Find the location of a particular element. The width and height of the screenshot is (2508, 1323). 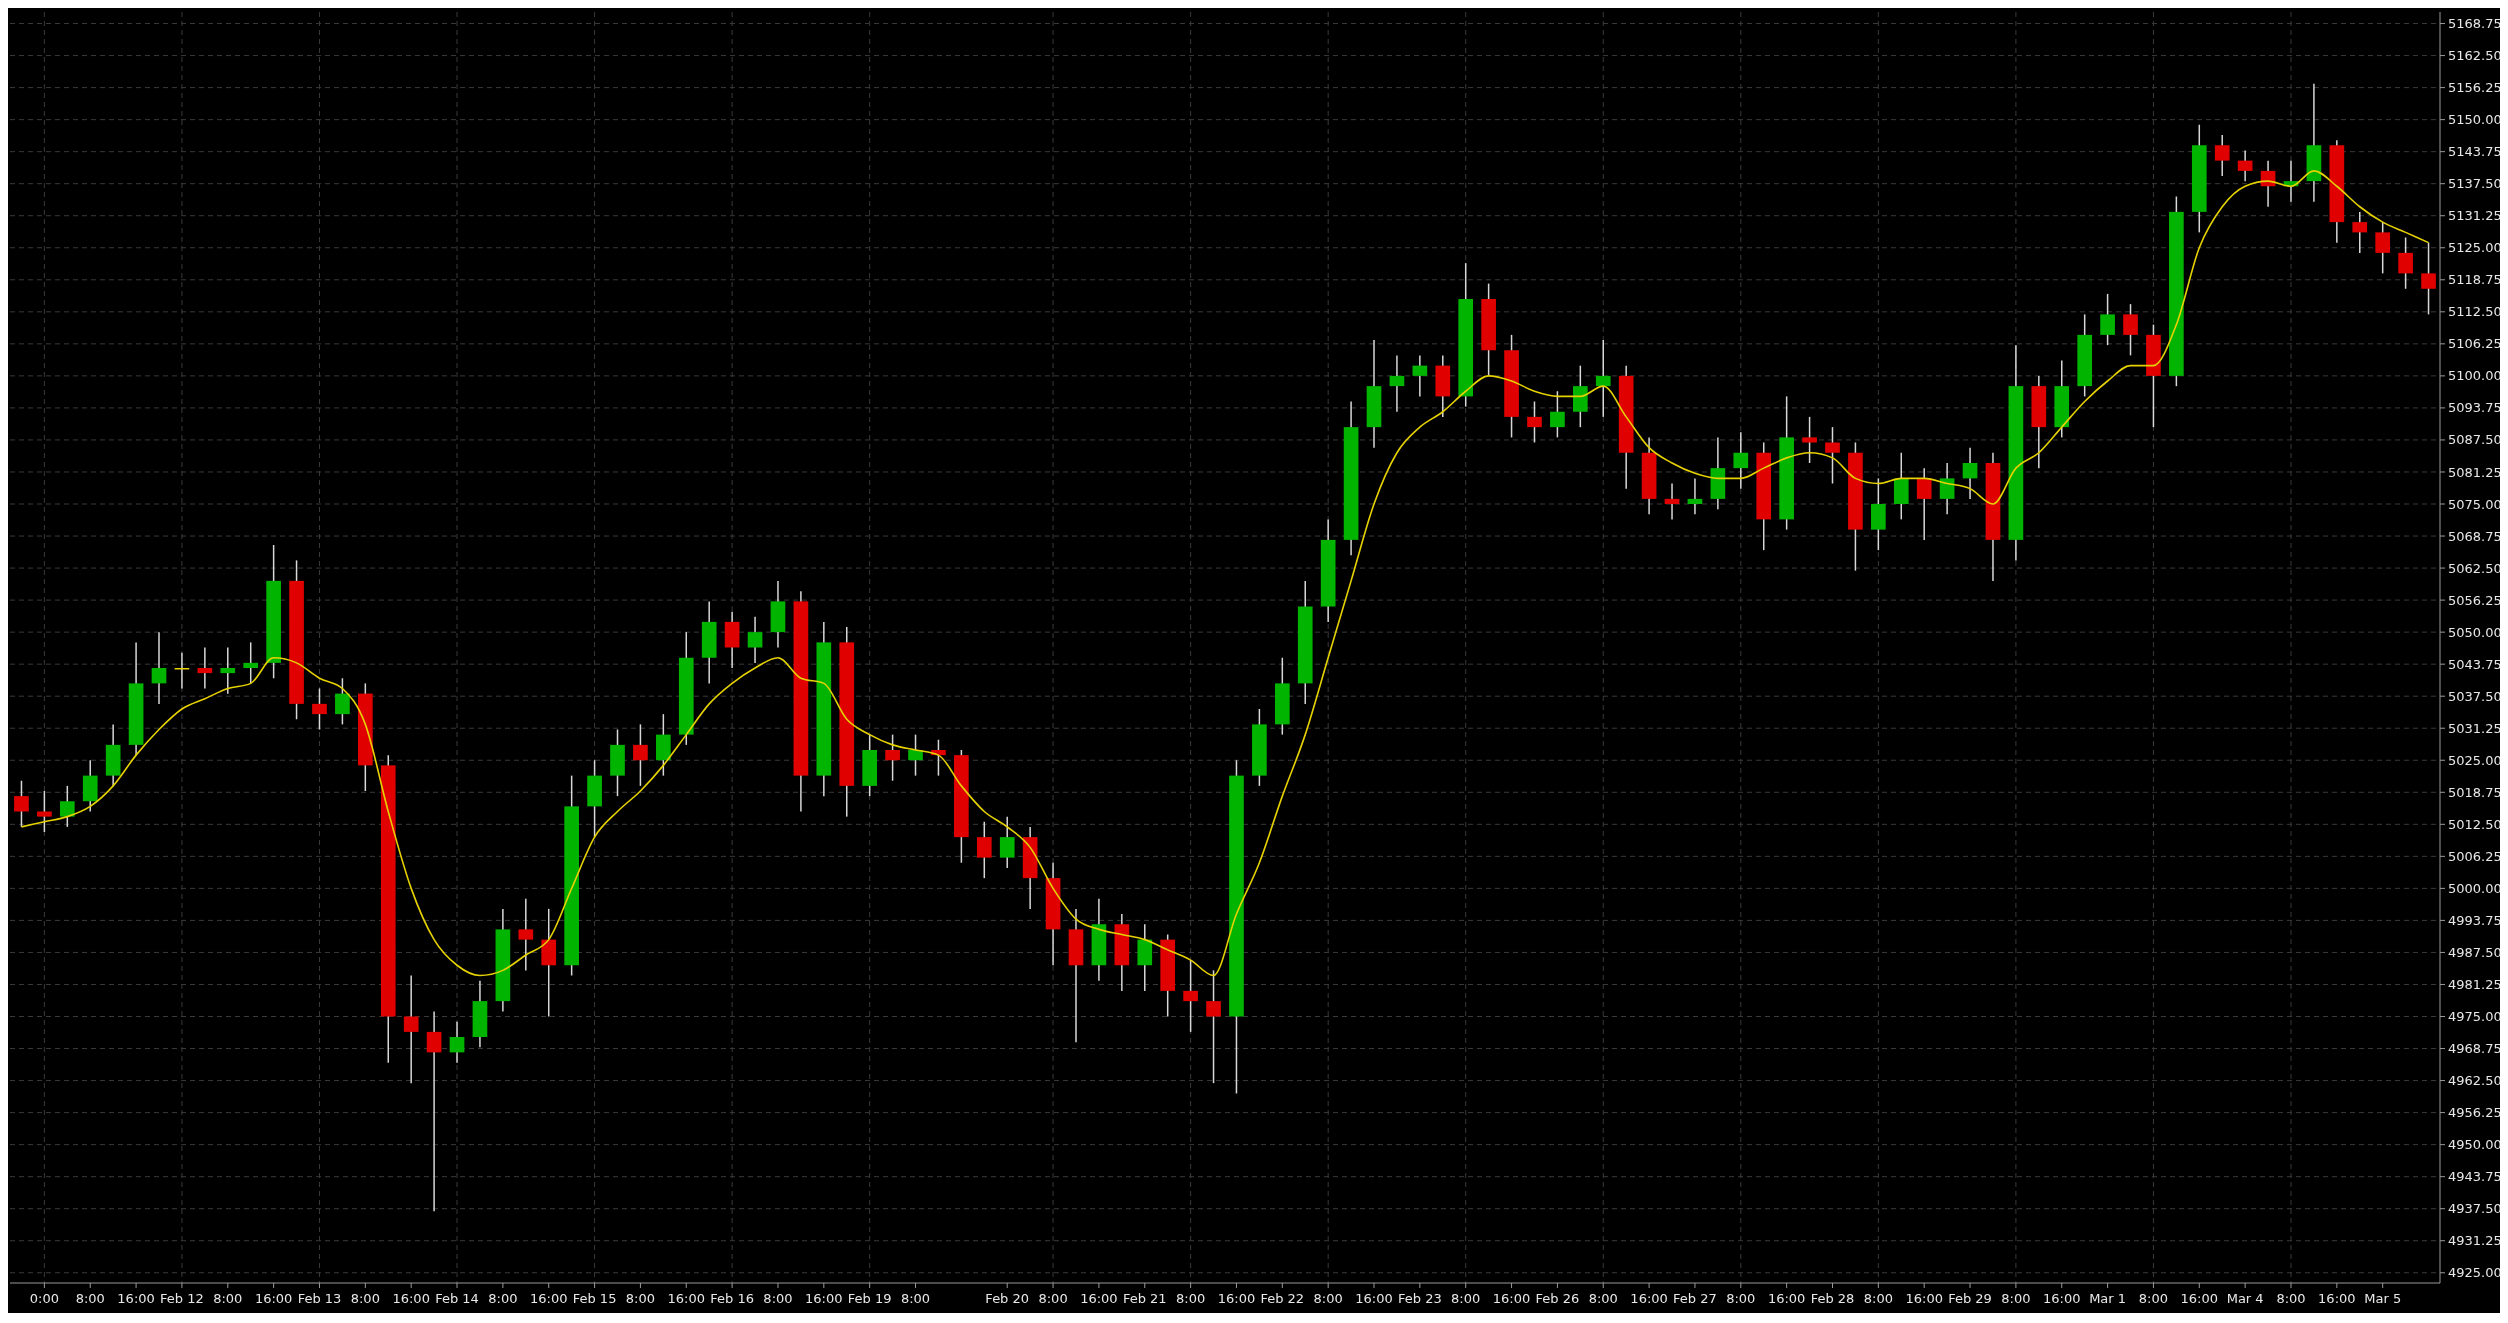

y-tick-label: 5156.25 is located at coordinates (2475, 88).